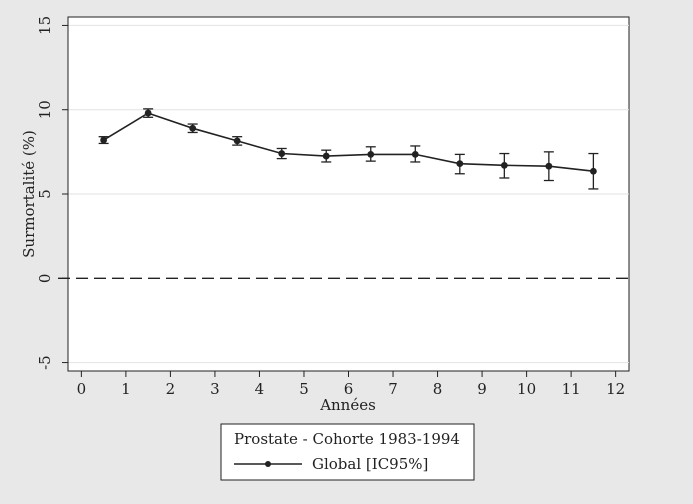  Describe the element at coordinates (526, 389) in the screenshot. I see `x-tick-label-10: 10` at that location.